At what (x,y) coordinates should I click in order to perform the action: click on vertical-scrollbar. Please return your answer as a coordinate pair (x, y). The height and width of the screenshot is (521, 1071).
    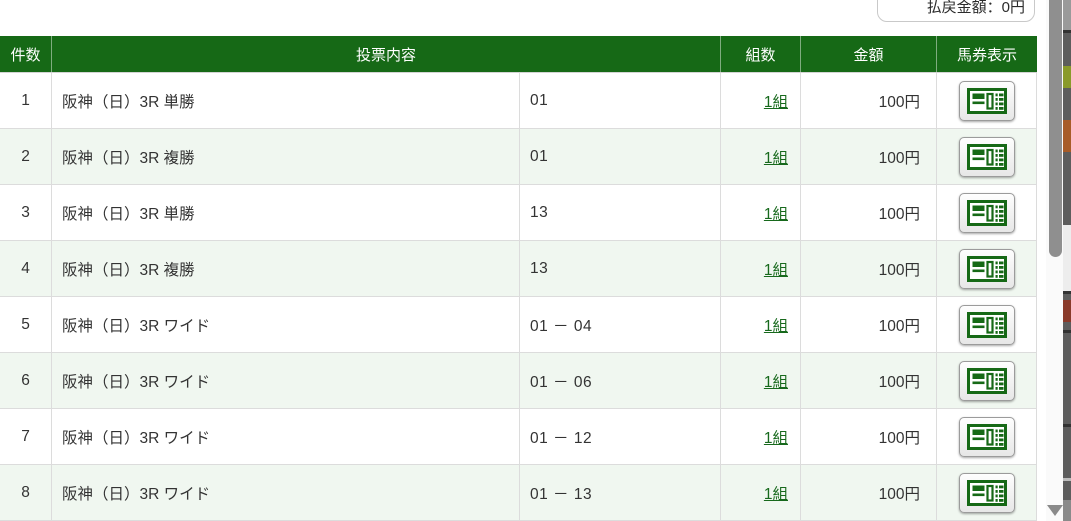
    Looking at the image, I should click on (1054, 260).